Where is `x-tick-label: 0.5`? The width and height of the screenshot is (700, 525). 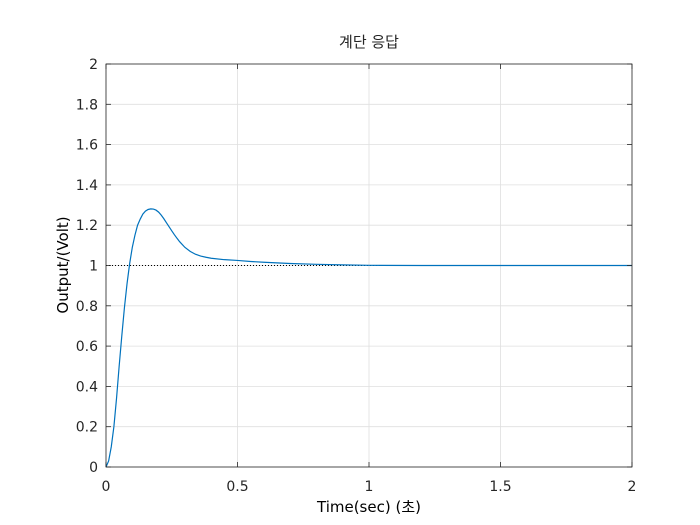 x-tick-label: 0.5 is located at coordinates (237, 487).